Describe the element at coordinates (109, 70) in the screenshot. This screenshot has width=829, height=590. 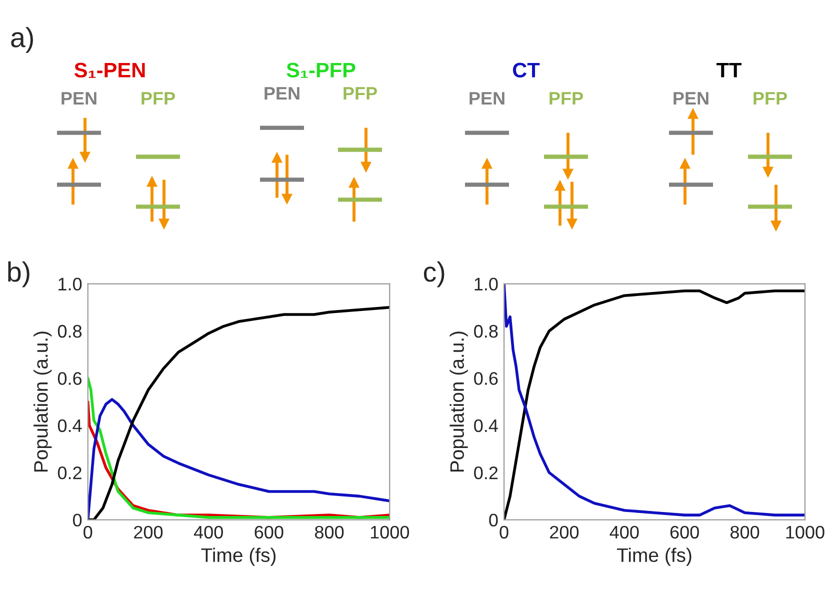
I see `text: S₁-PEN` at that location.